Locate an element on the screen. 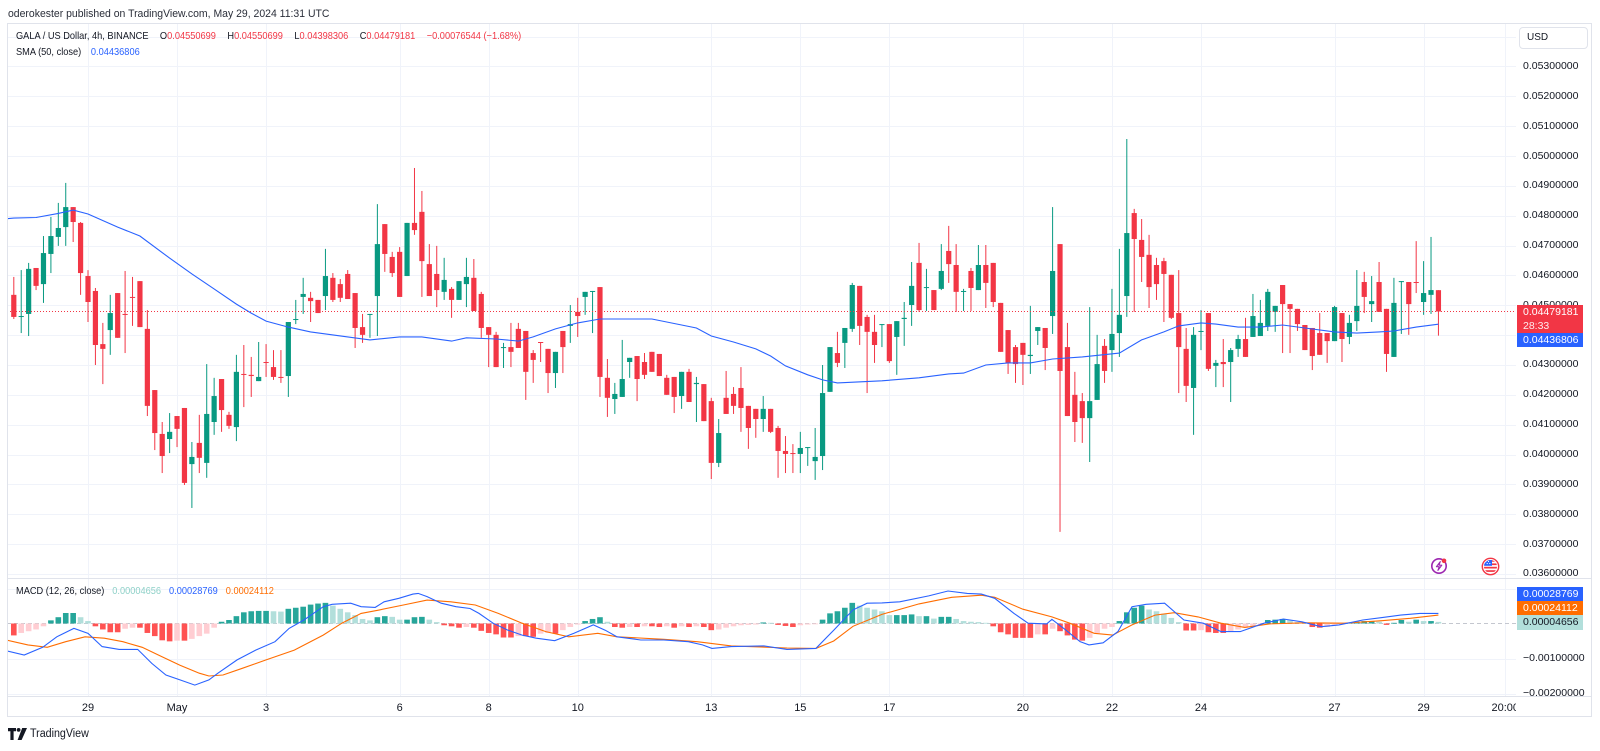 The width and height of the screenshot is (1600, 751). tradingview-brand-link: TradingView is located at coordinates (50, 734).